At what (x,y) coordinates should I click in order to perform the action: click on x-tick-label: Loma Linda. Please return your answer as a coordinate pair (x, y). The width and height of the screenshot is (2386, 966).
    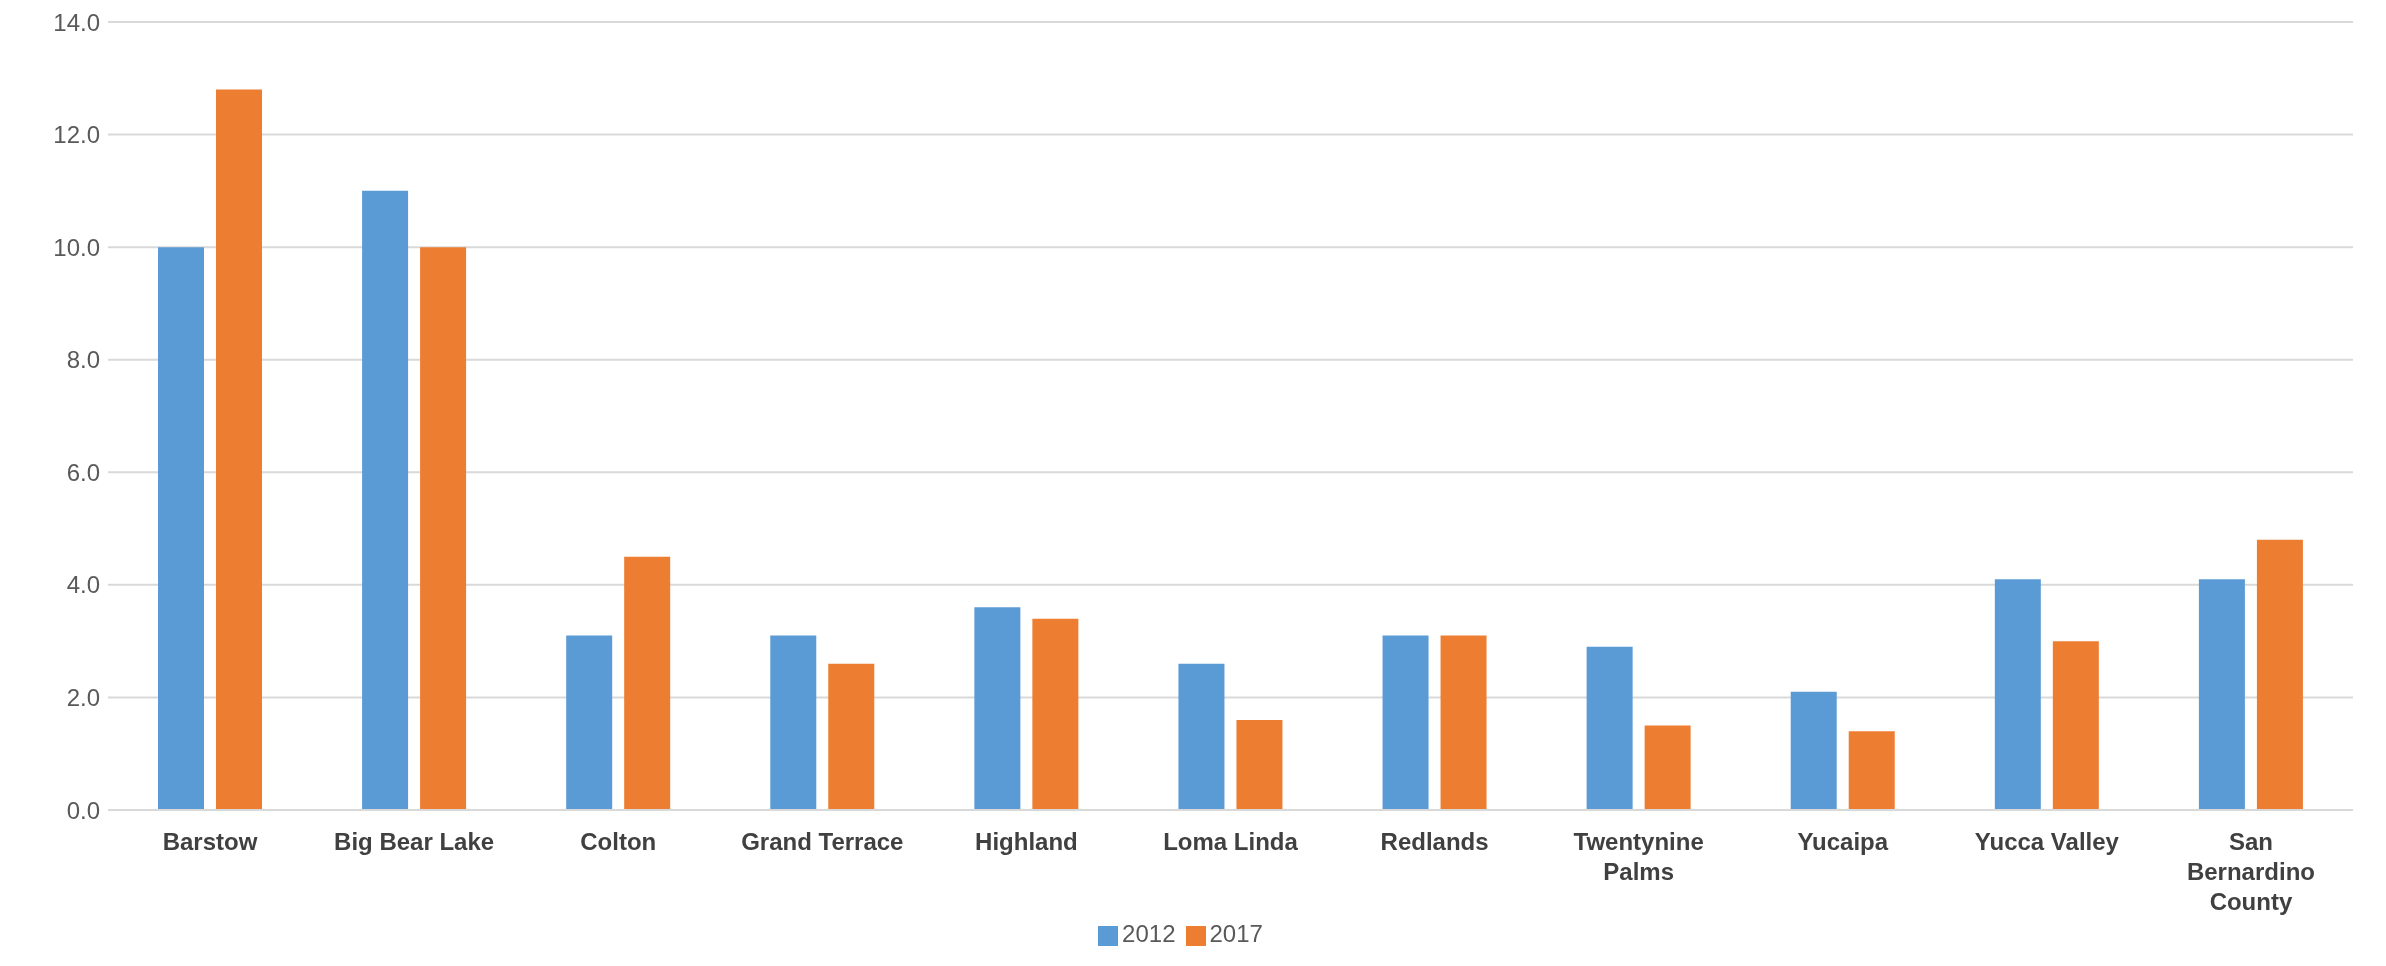
    Looking at the image, I should click on (1231, 841).